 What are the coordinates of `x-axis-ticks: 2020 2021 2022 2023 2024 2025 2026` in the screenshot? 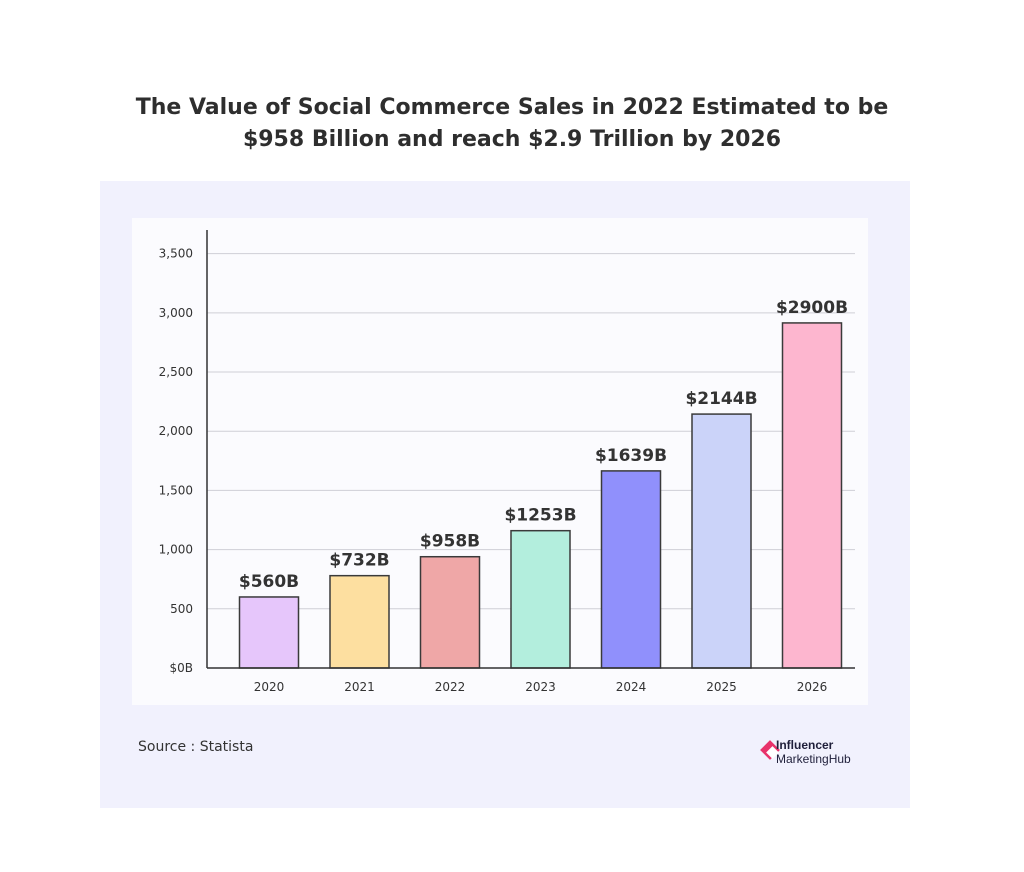 It's located at (541, 687).